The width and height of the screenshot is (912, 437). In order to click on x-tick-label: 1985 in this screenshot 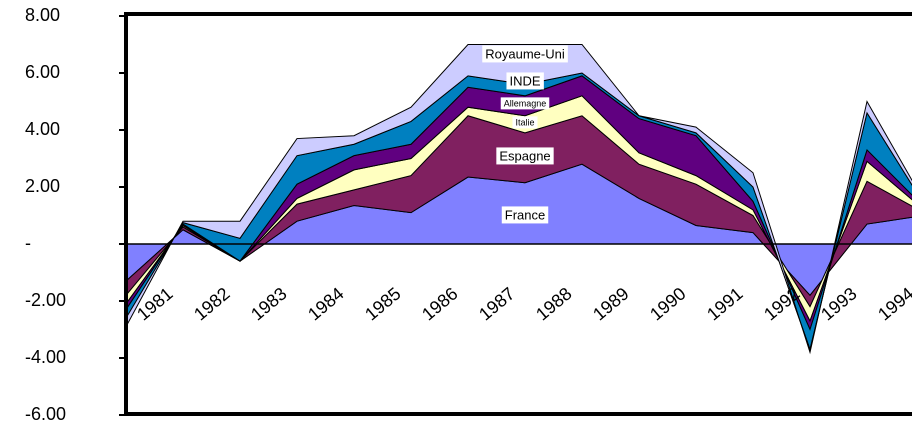, I will do `click(383, 303)`.